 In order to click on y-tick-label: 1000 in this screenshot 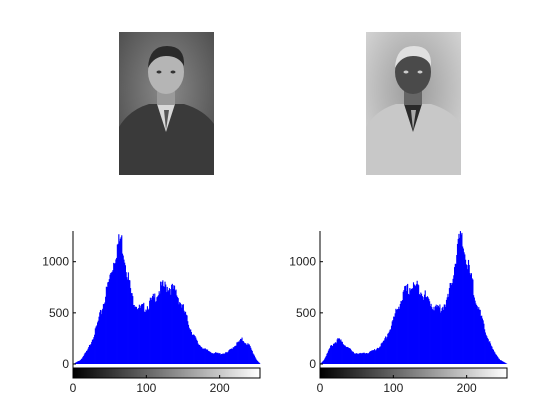, I will do `click(302, 262)`.